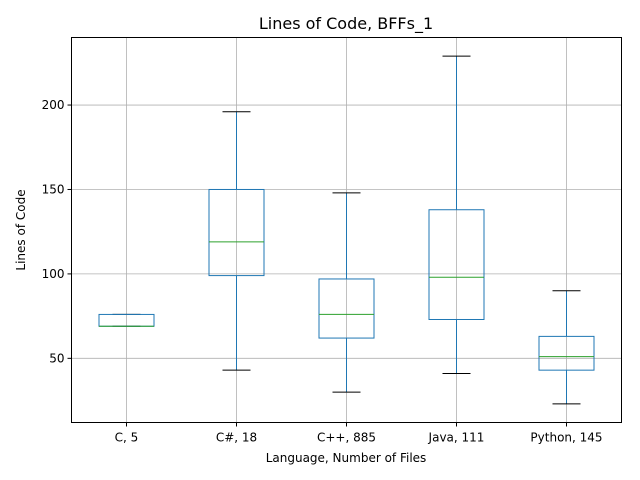 This screenshot has width=640, height=480. I want to click on x-axis-label: Language, Number of Files, so click(346, 458).